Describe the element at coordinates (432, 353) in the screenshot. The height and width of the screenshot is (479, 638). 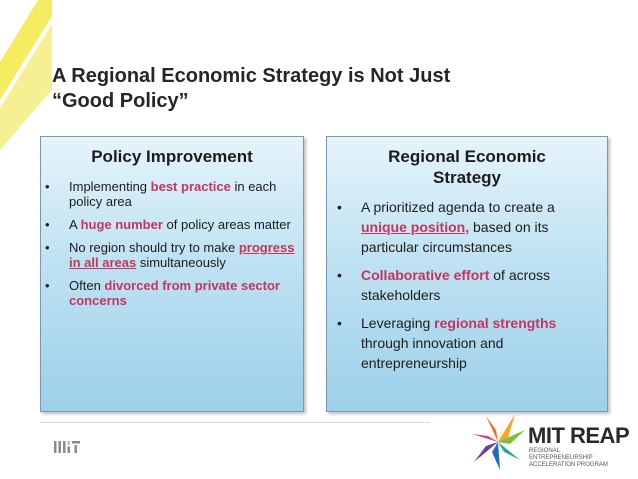
I see `item-text: through innovation and entrepreneurship` at that location.